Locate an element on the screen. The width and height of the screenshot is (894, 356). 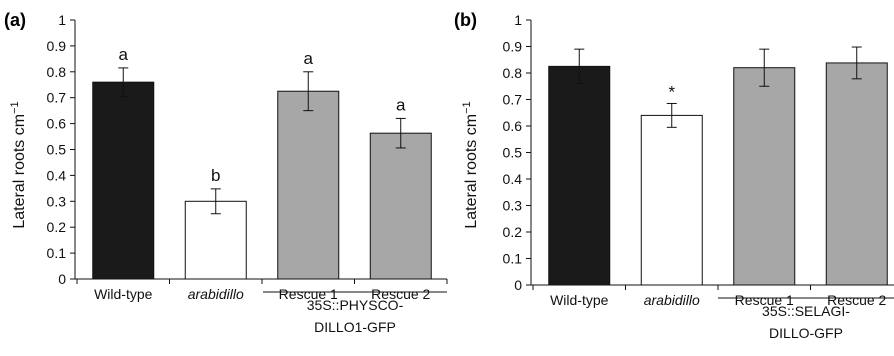
panel-a-y-tick-label: 0.5 is located at coordinates (57, 150).